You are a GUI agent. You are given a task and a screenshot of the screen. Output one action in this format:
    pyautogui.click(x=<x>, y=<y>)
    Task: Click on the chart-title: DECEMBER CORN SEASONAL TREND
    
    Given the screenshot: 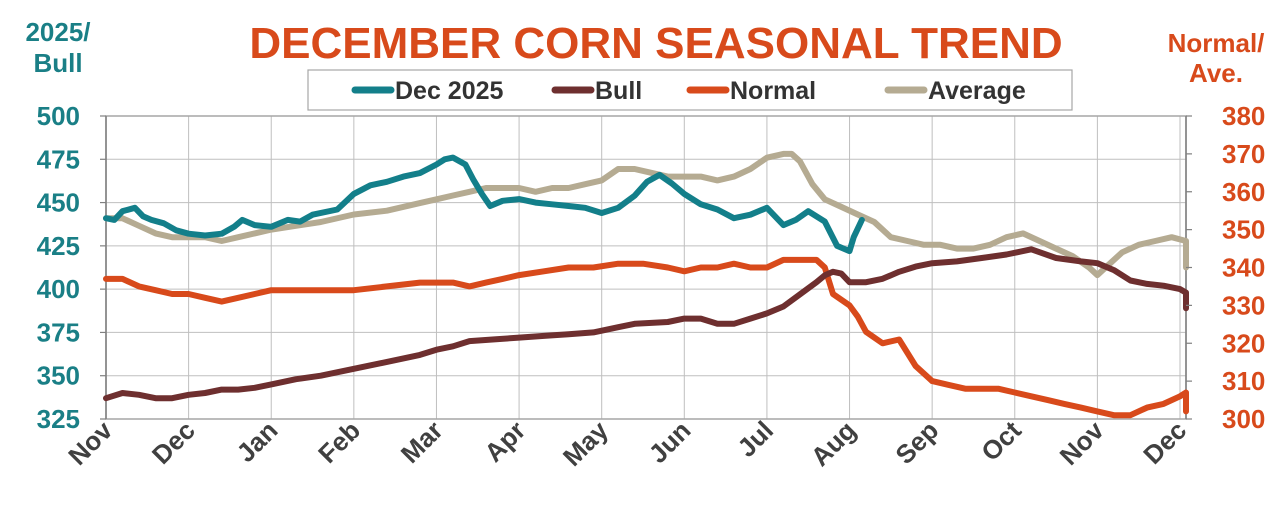 What is the action you would take?
    pyautogui.click(x=655, y=43)
    